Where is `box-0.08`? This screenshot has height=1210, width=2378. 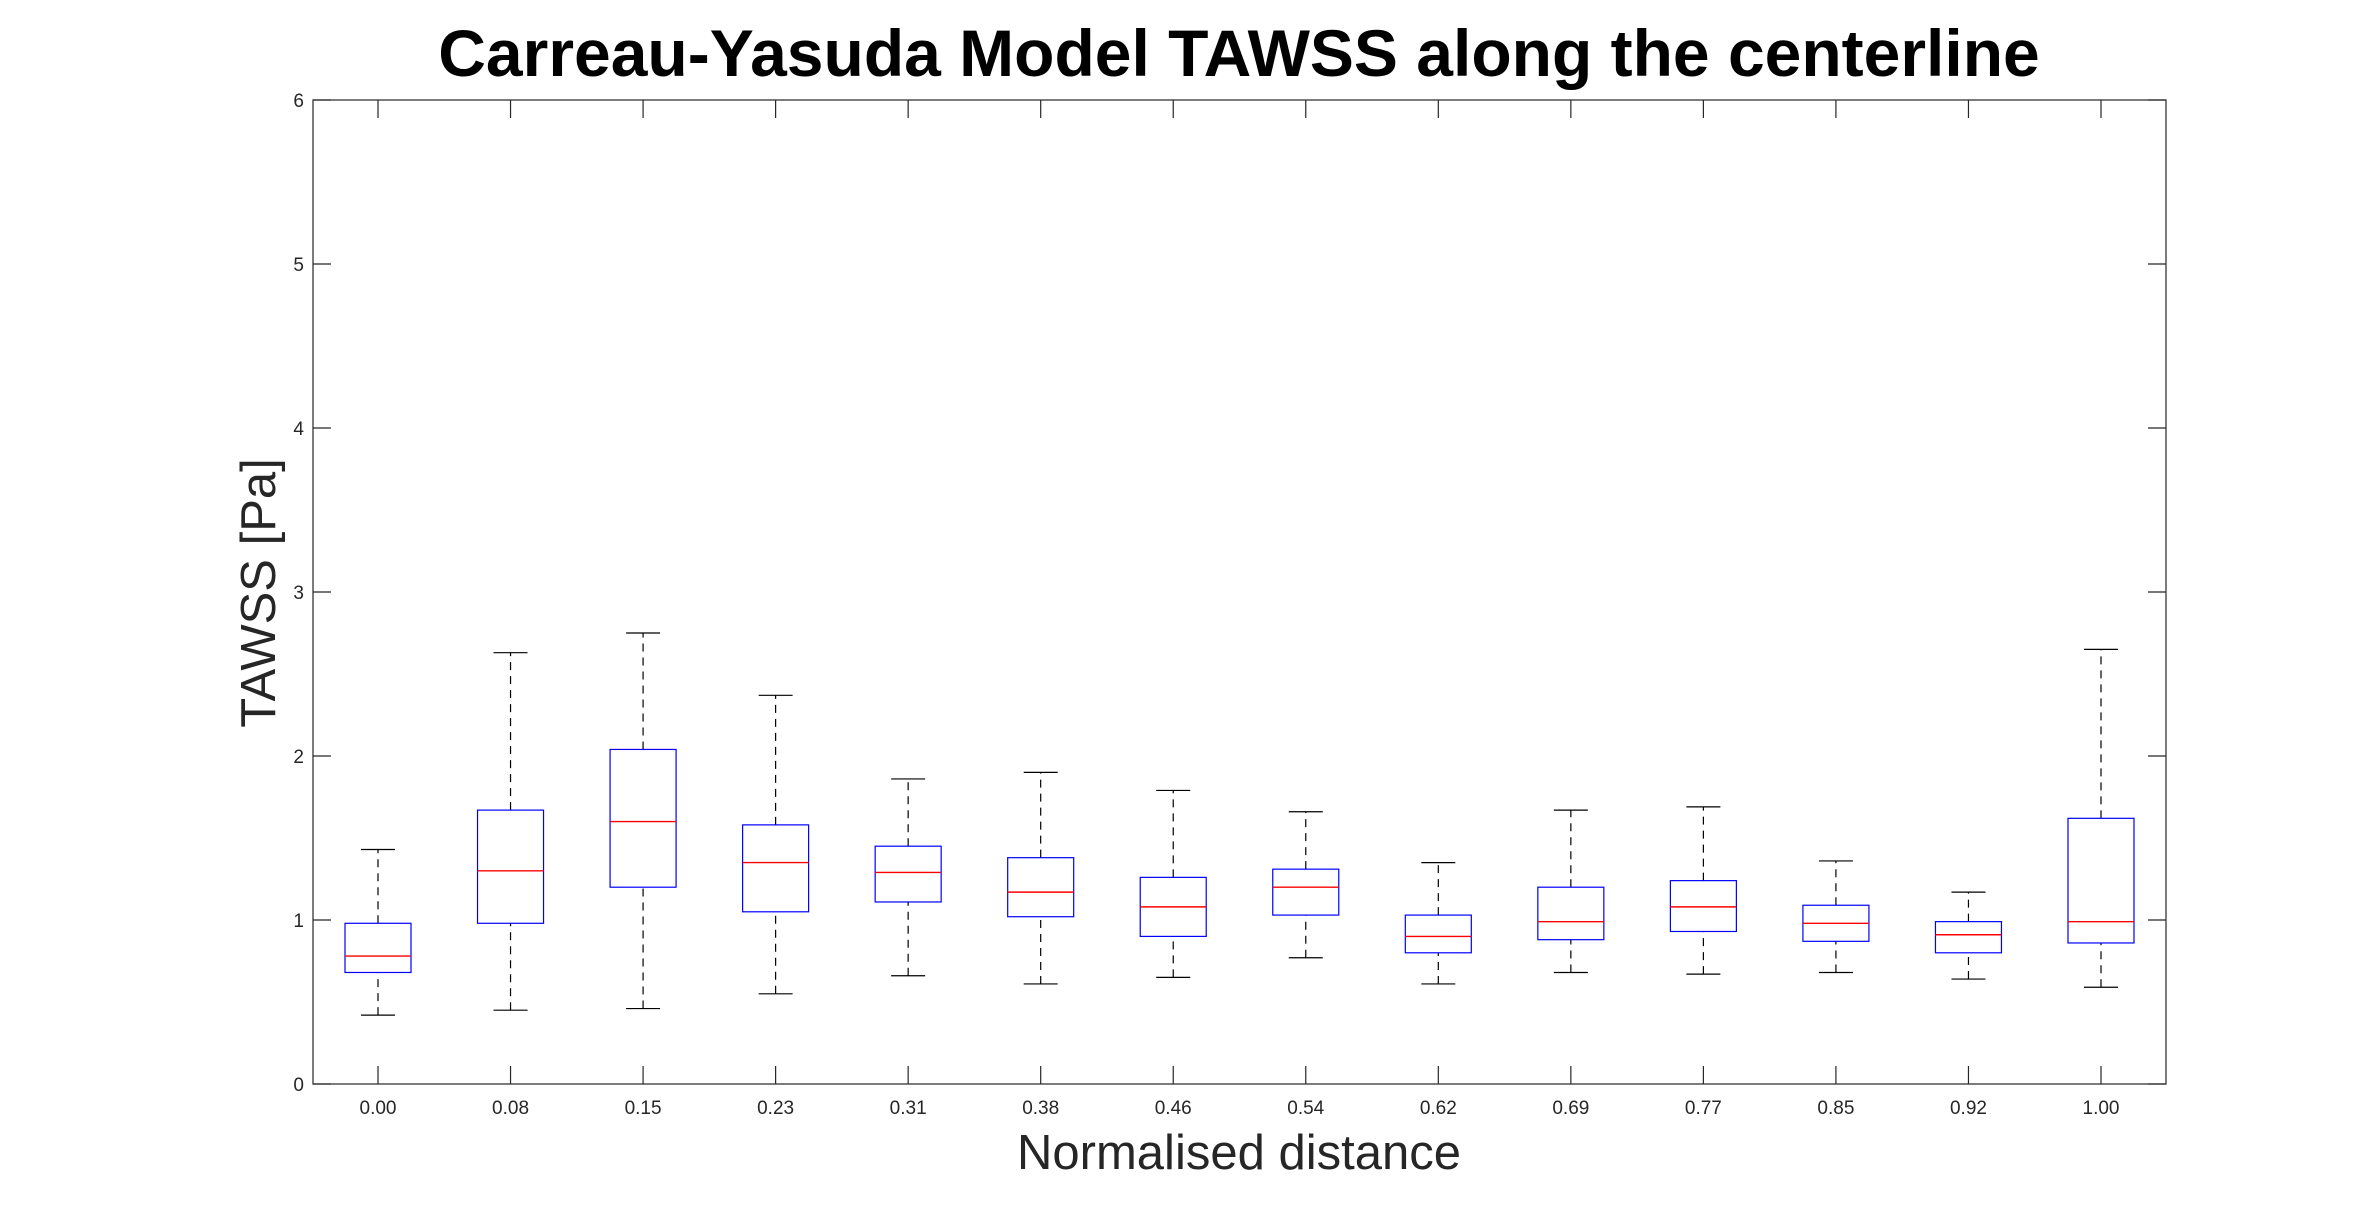
box-0.08 is located at coordinates (510, 831).